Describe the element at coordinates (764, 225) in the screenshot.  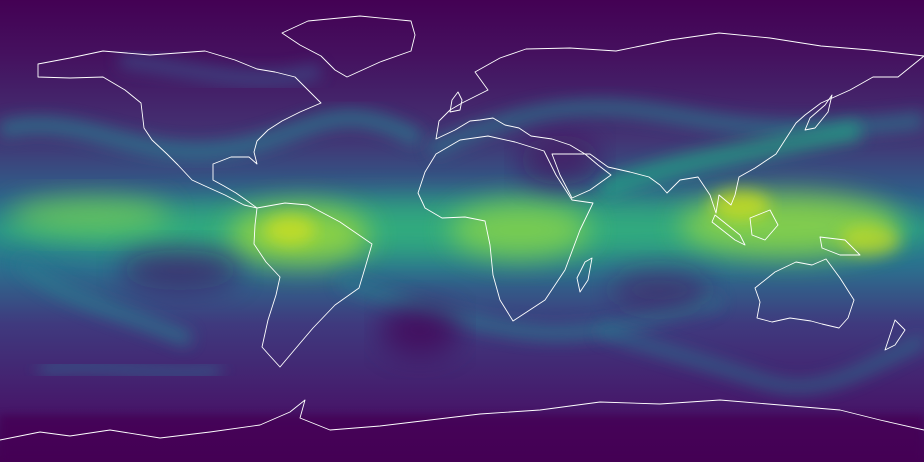
I see `borneo` at that location.